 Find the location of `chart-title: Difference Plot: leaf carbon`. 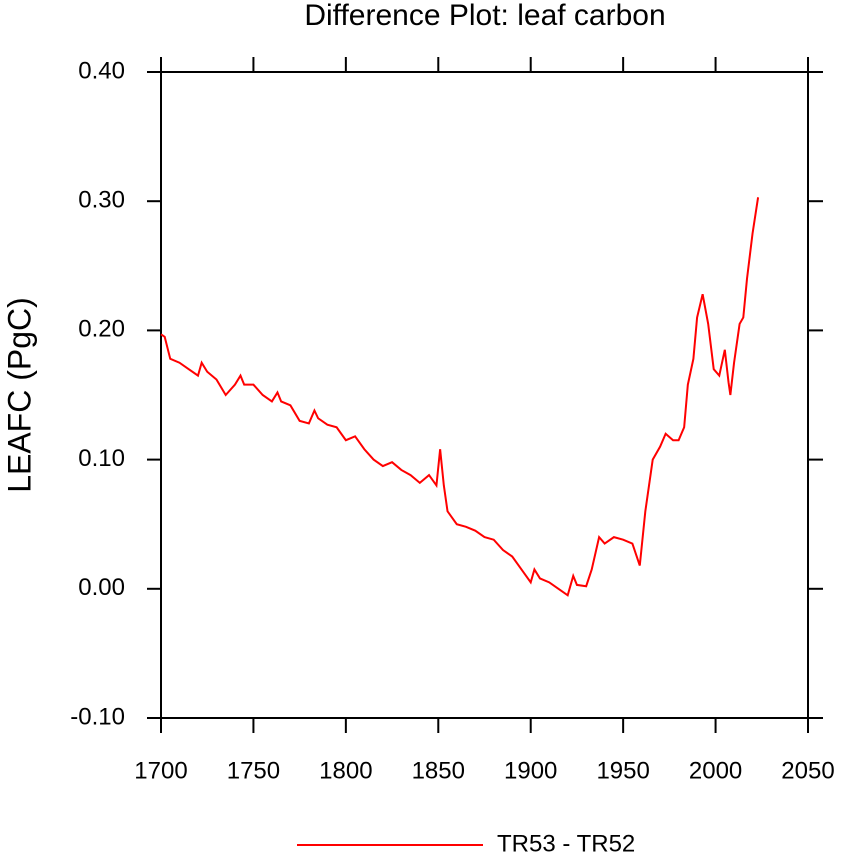

chart-title: Difference Plot: leaf carbon is located at coordinates (484, 16).